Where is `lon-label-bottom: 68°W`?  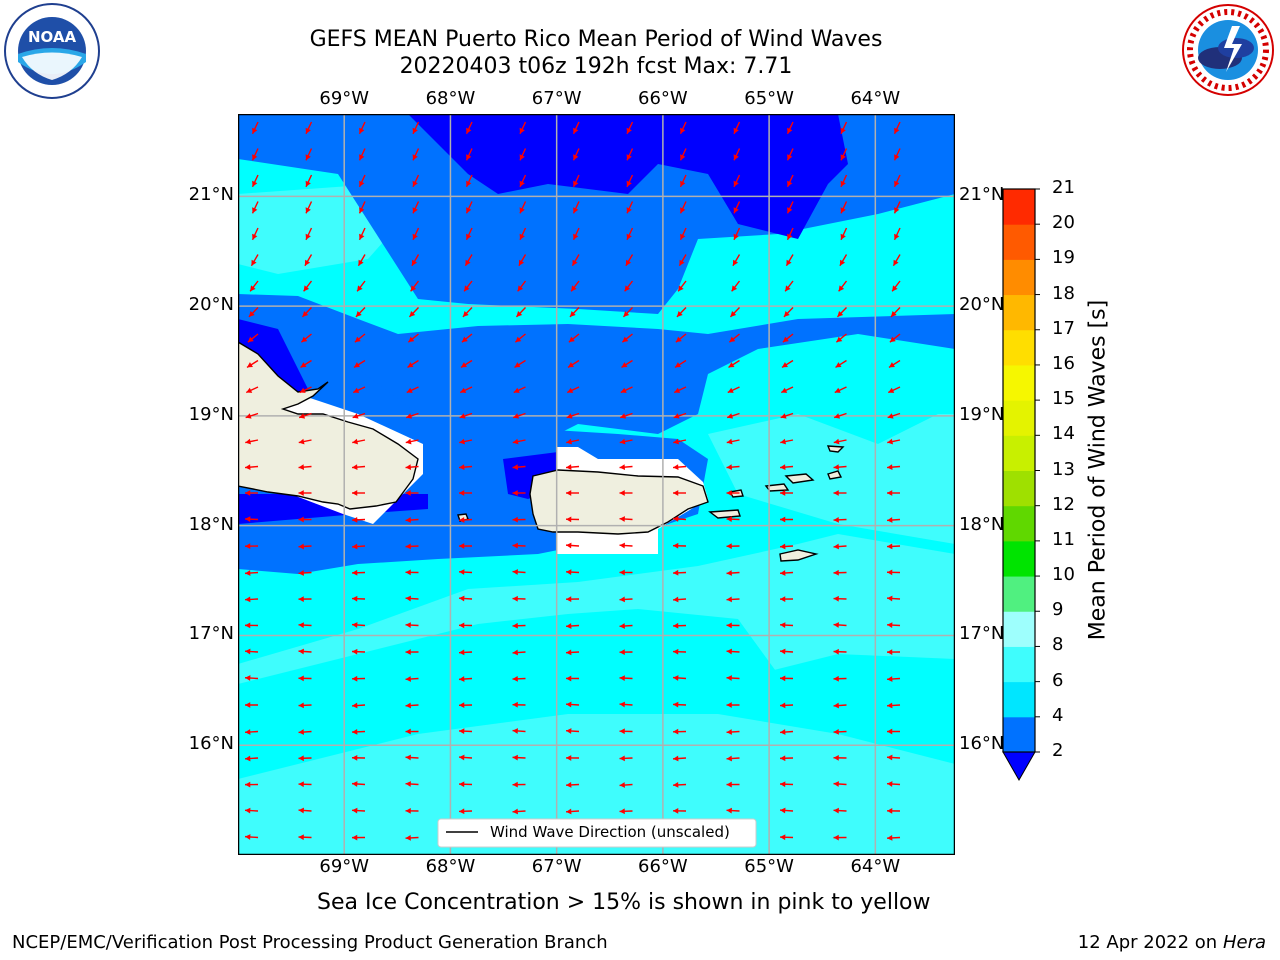 lon-label-bottom: 68°W is located at coordinates (450, 866).